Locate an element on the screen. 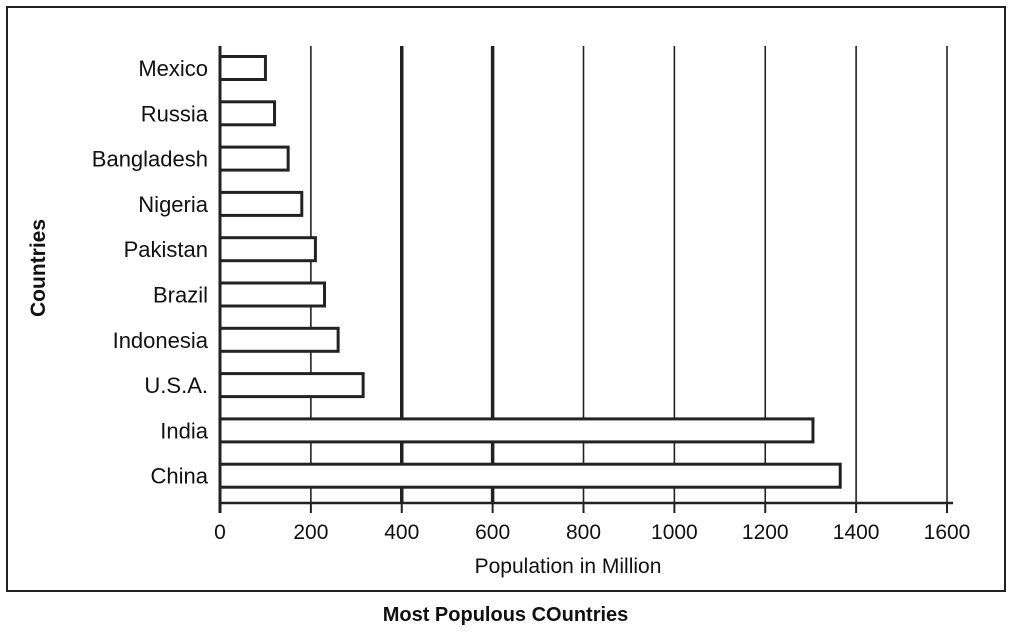 The height and width of the screenshot is (633, 1011). category-label: India is located at coordinates (184, 430).